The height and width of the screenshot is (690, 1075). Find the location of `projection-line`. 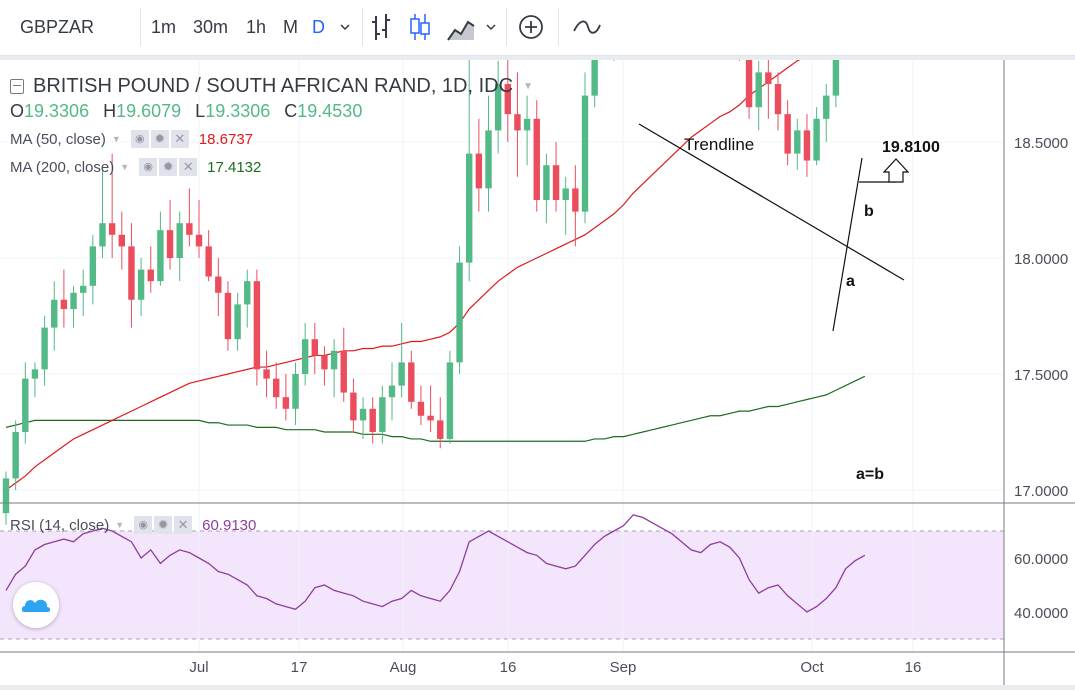

projection-line is located at coordinates (847, 244).